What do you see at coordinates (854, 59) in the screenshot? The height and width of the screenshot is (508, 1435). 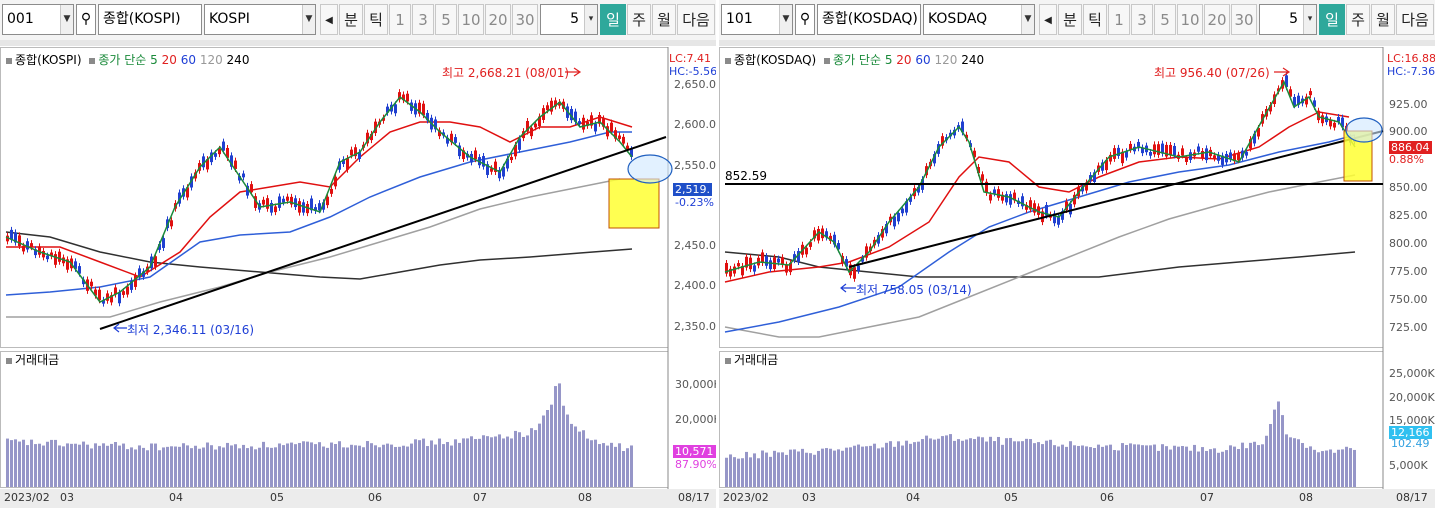 I see `chart-legend: 종합(KOSDAQ) 종가 단순 5 20 60 120 240` at bounding box center [854, 59].